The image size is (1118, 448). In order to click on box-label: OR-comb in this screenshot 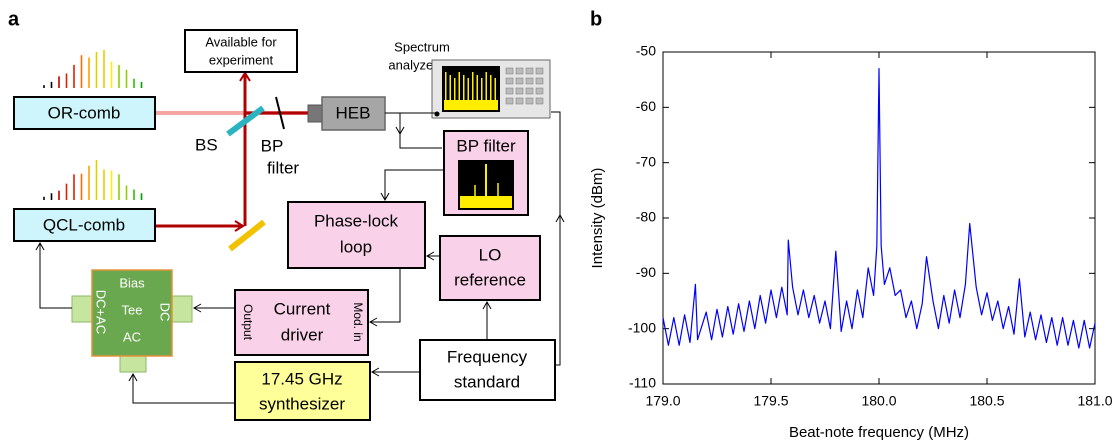, I will do `click(84, 112)`.